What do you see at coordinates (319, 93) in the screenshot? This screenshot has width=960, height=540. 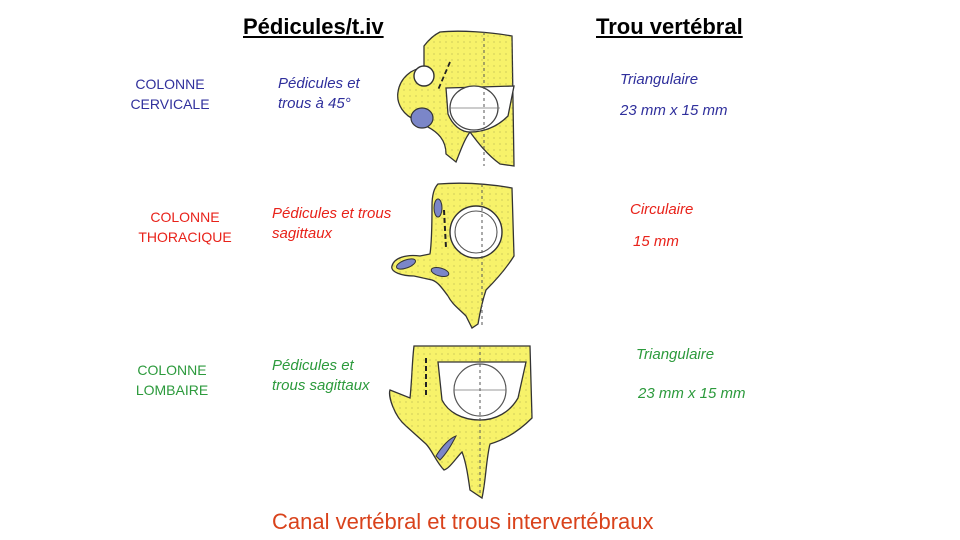 I see `pedicle-note-cervical: Pédicules et trous à 45°` at bounding box center [319, 93].